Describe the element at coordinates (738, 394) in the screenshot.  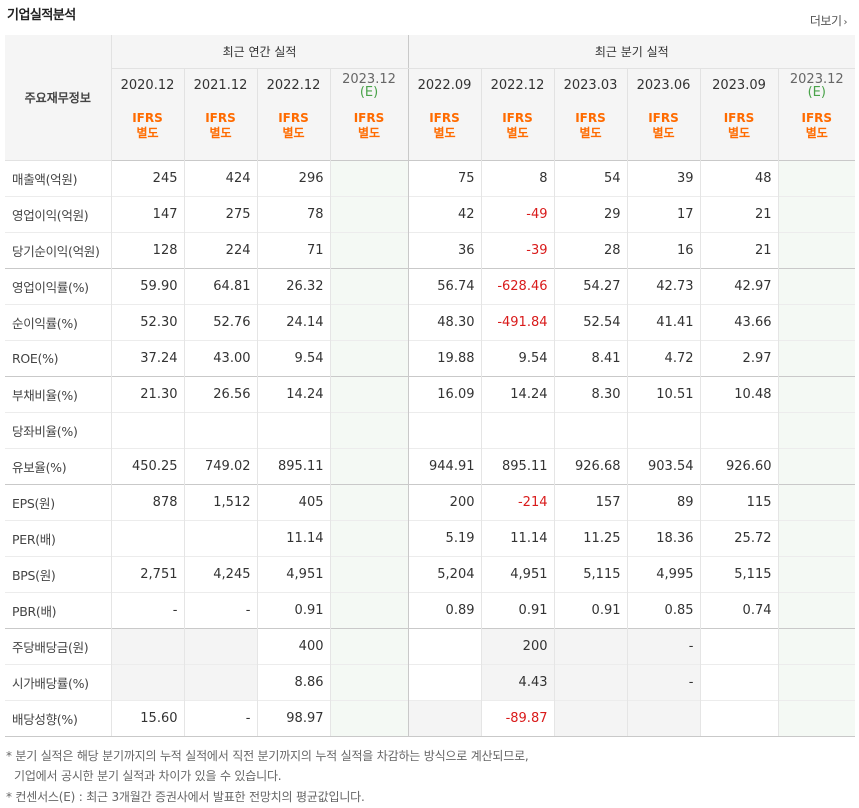
I see `table-cell: 10.48` at that location.